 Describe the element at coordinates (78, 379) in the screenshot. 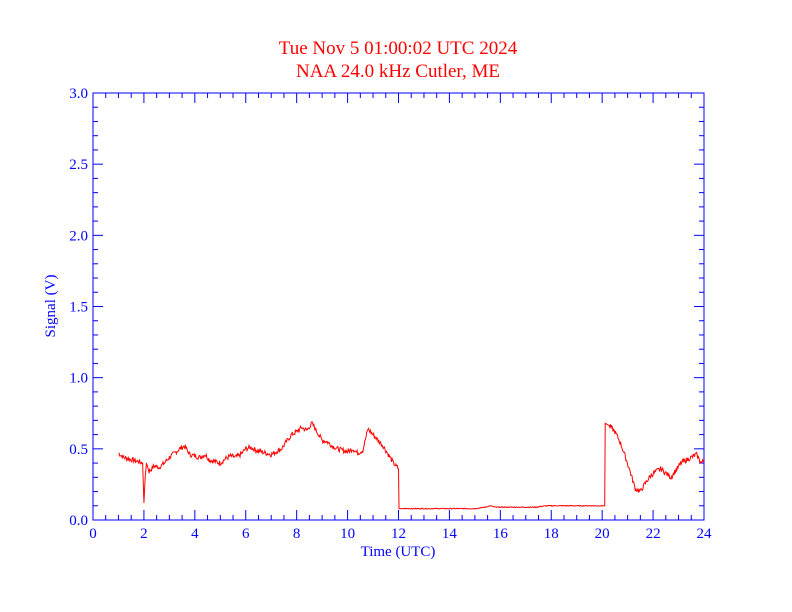

I see `y-tick-label: 1.0` at that location.